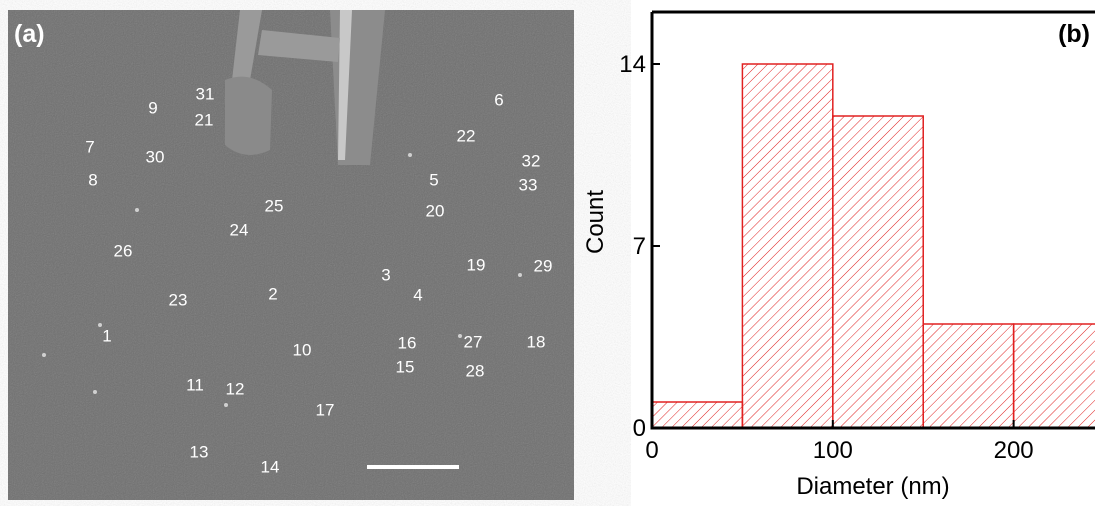  Describe the element at coordinates (407, 342) in the screenshot. I see `particle-label: 16` at that location.